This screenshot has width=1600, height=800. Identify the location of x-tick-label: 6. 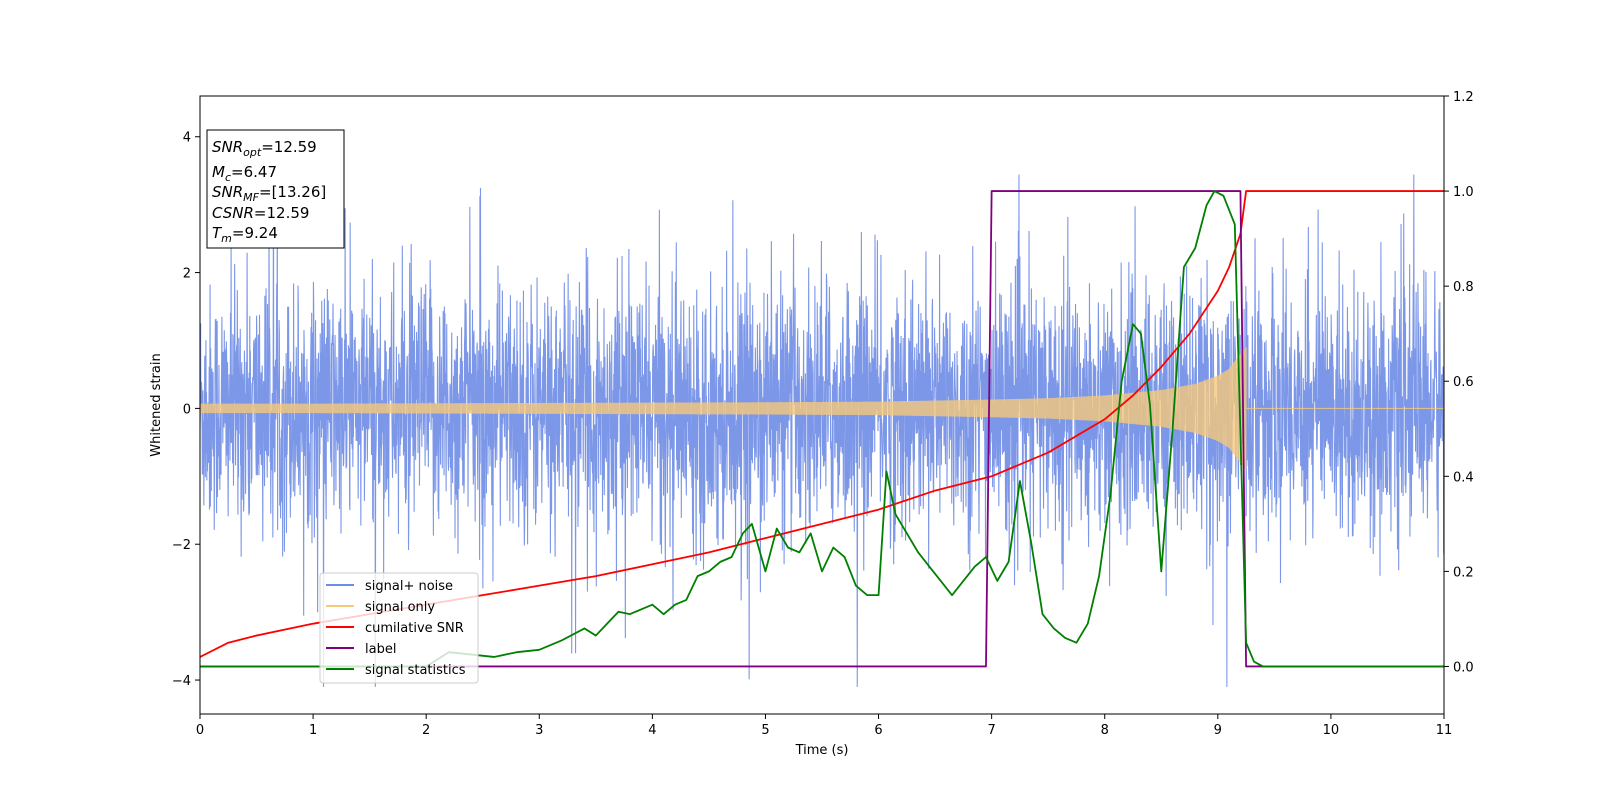
(878, 730).